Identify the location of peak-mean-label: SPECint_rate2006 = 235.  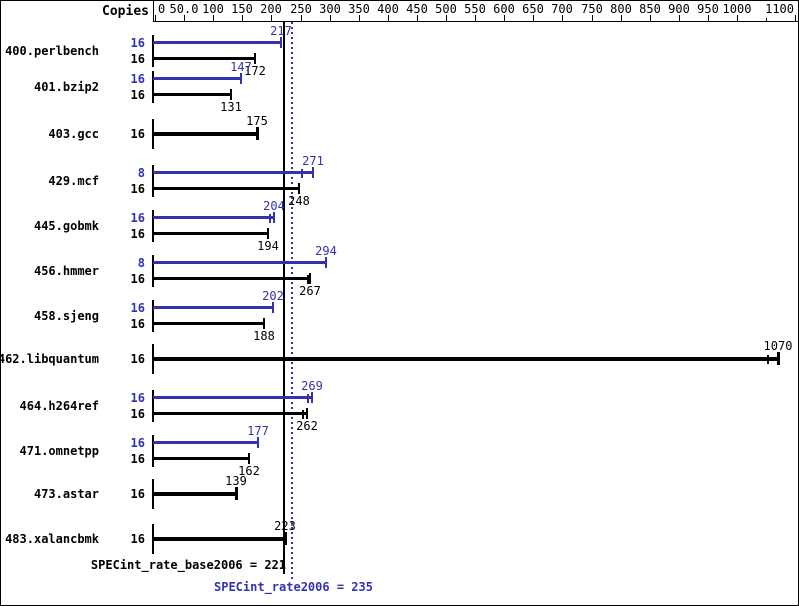
(293, 587).